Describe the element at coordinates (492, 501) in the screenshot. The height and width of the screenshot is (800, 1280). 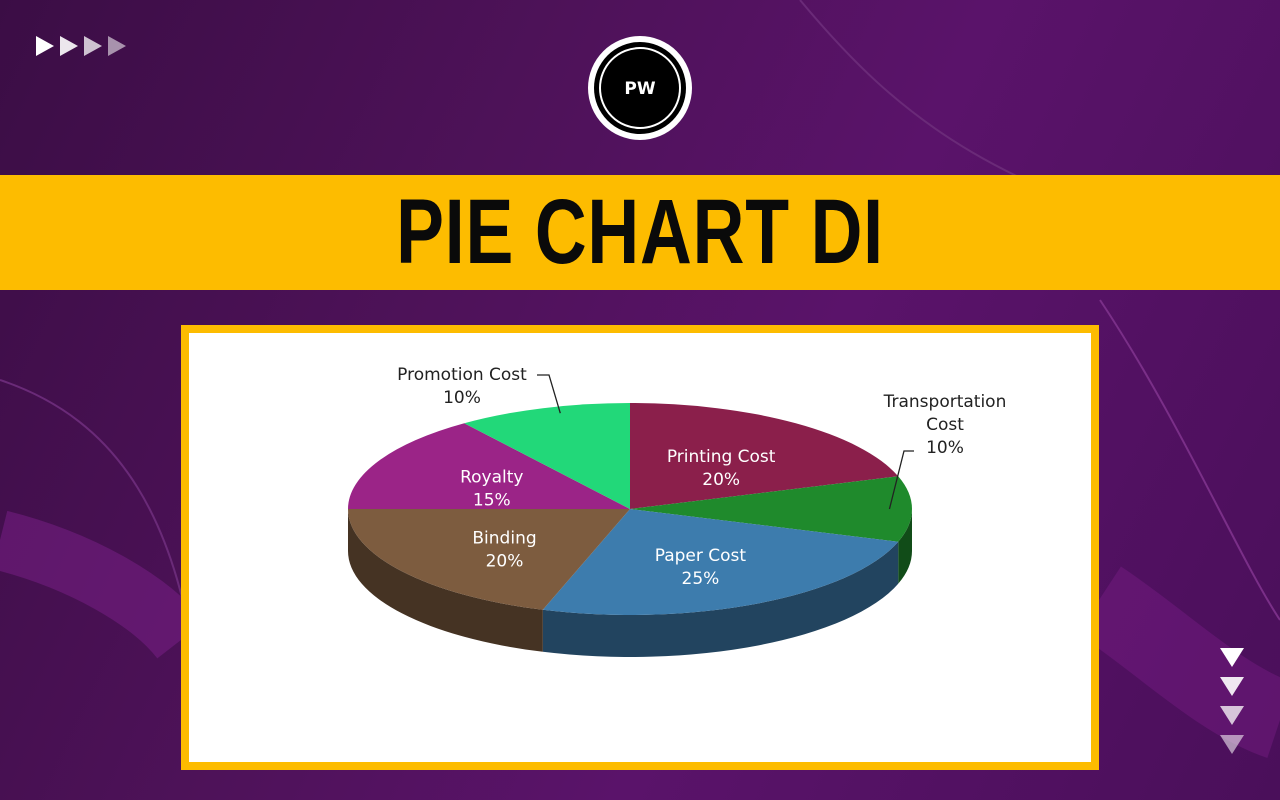
I see `slice-label-value: 15%` at that location.